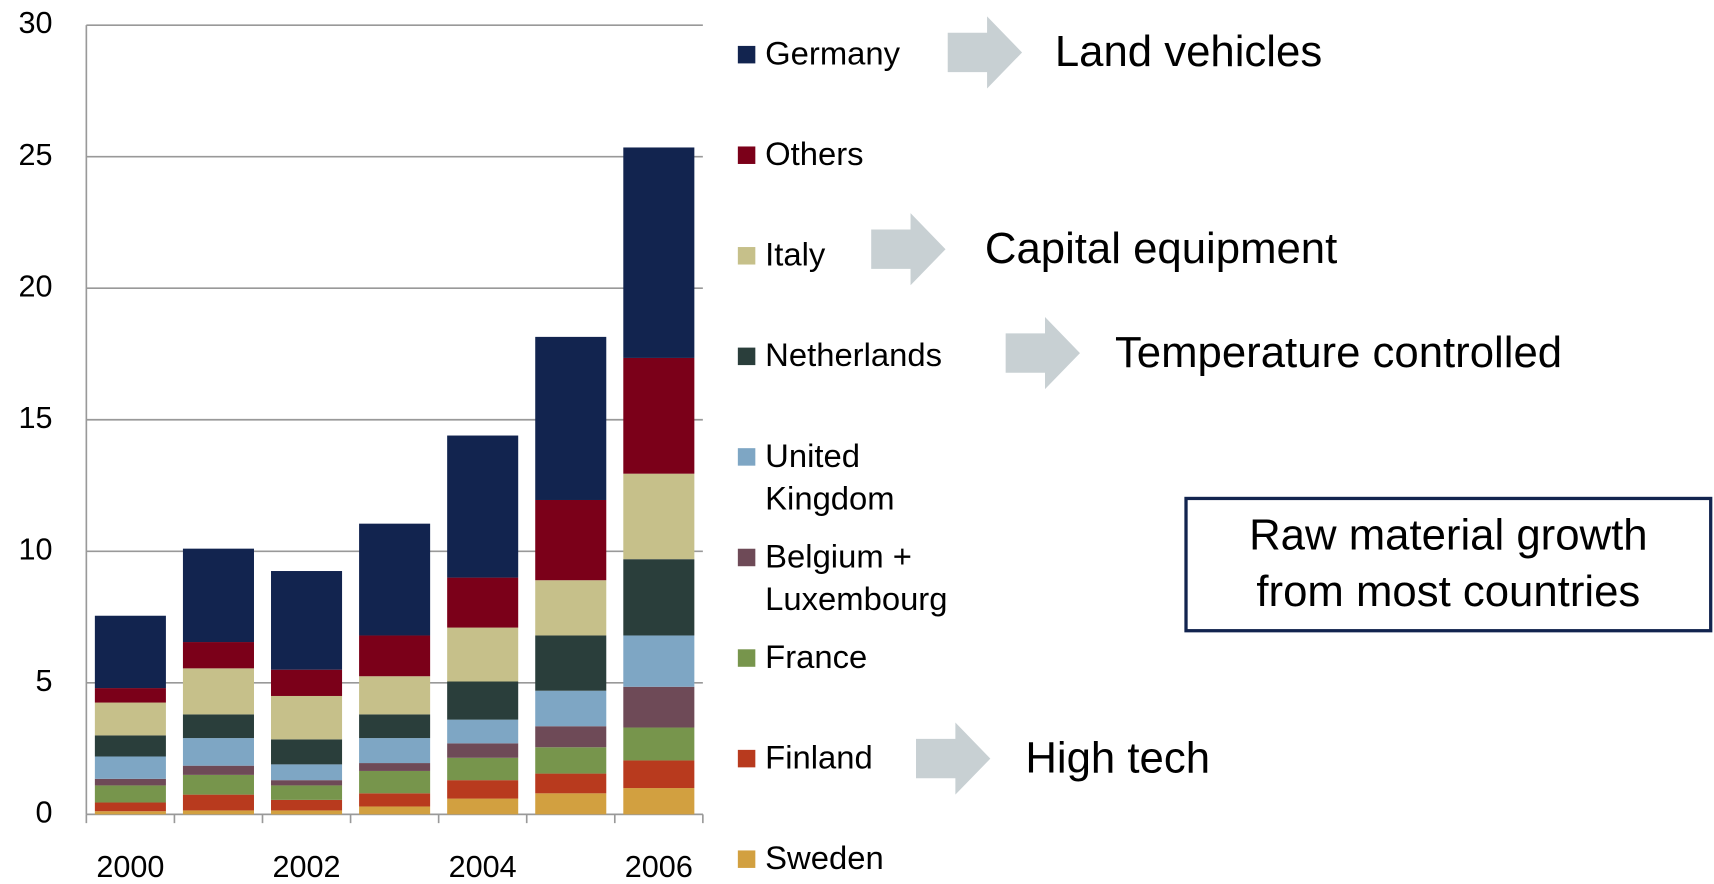 The width and height of the screenshot is (1714, 884). What do you see at coordinates (35, 155) in the screenshot?
I see `y-tick-label: 25` at bounding box center [35, 155].